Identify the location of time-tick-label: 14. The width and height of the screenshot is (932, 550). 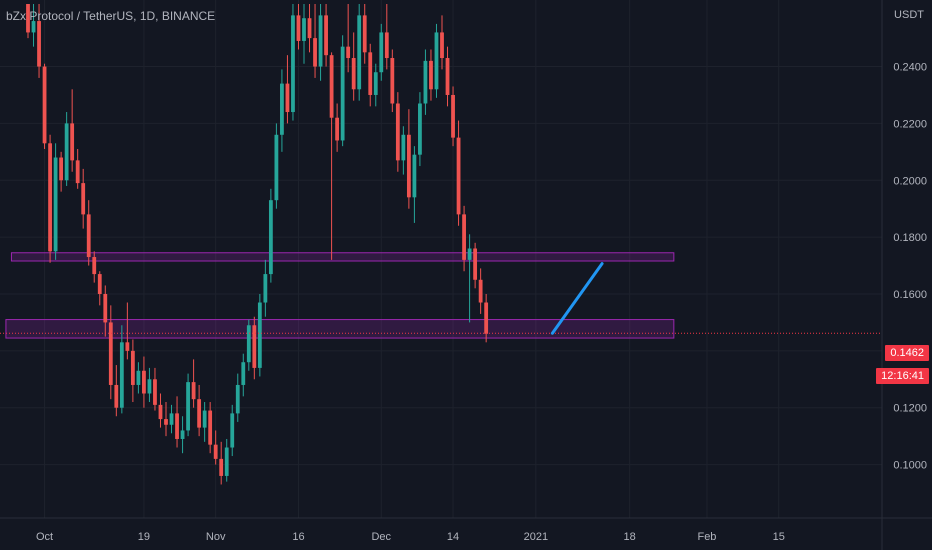
(453, 537).